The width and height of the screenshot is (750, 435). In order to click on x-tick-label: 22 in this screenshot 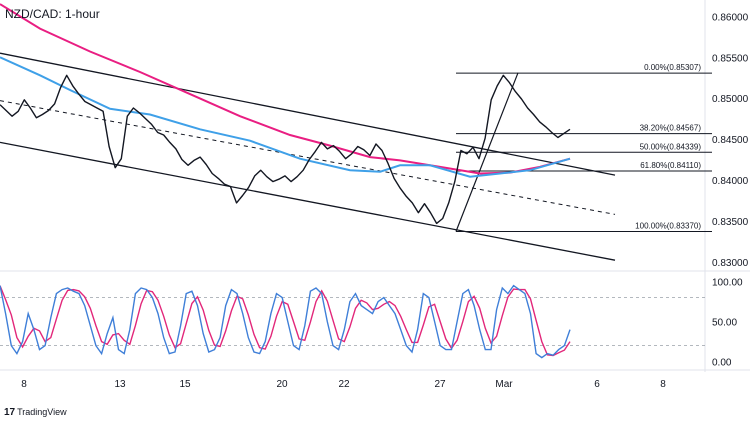, I will do `click(344, 384)`.